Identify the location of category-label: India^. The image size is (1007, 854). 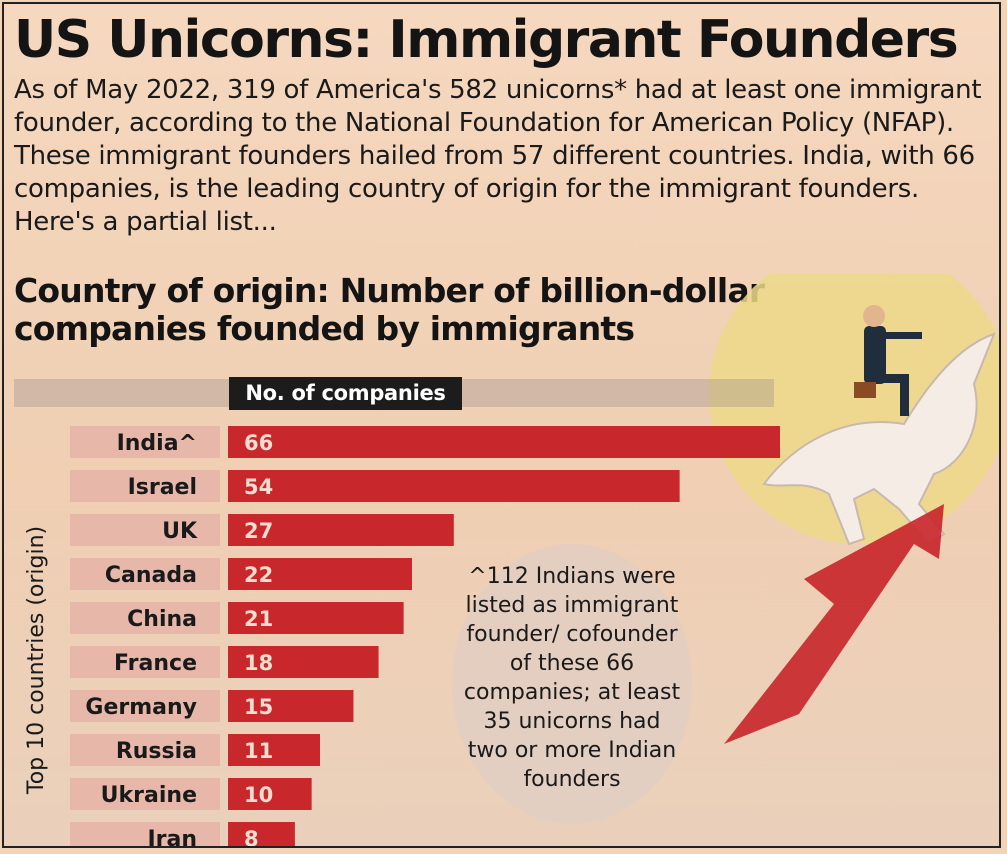
(157, 443).